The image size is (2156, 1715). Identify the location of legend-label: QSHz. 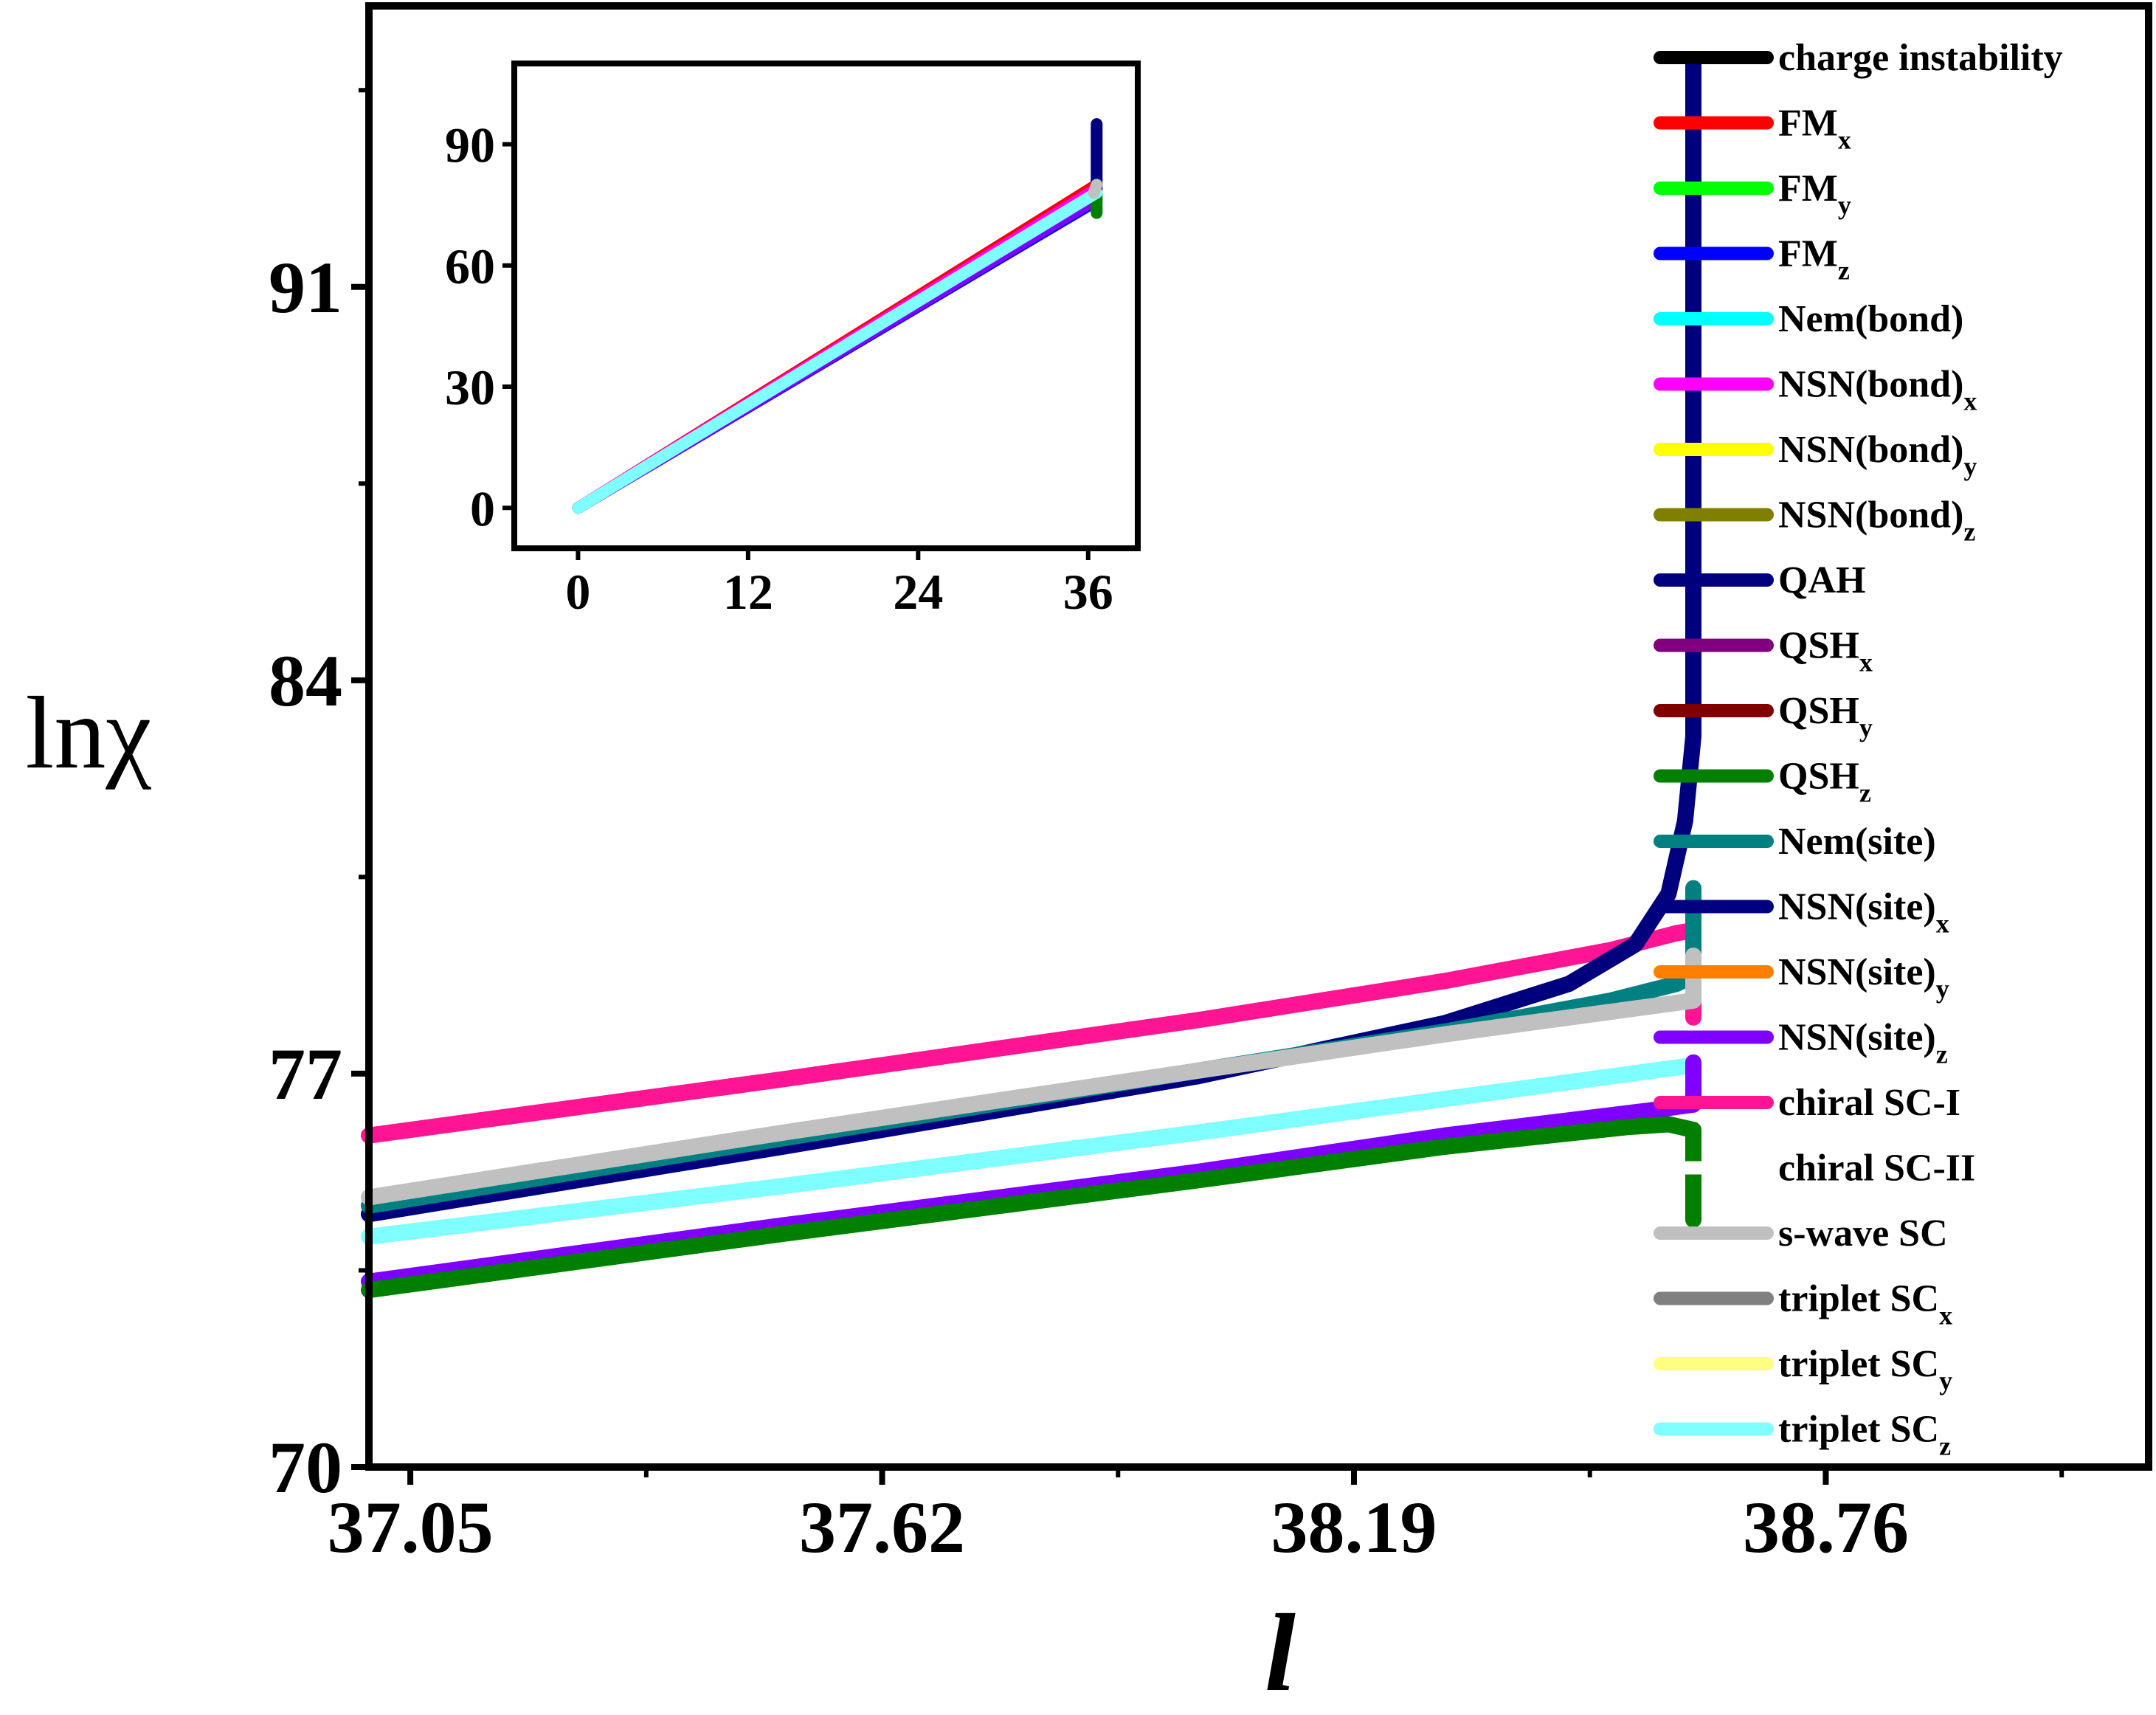
(1824, 782).